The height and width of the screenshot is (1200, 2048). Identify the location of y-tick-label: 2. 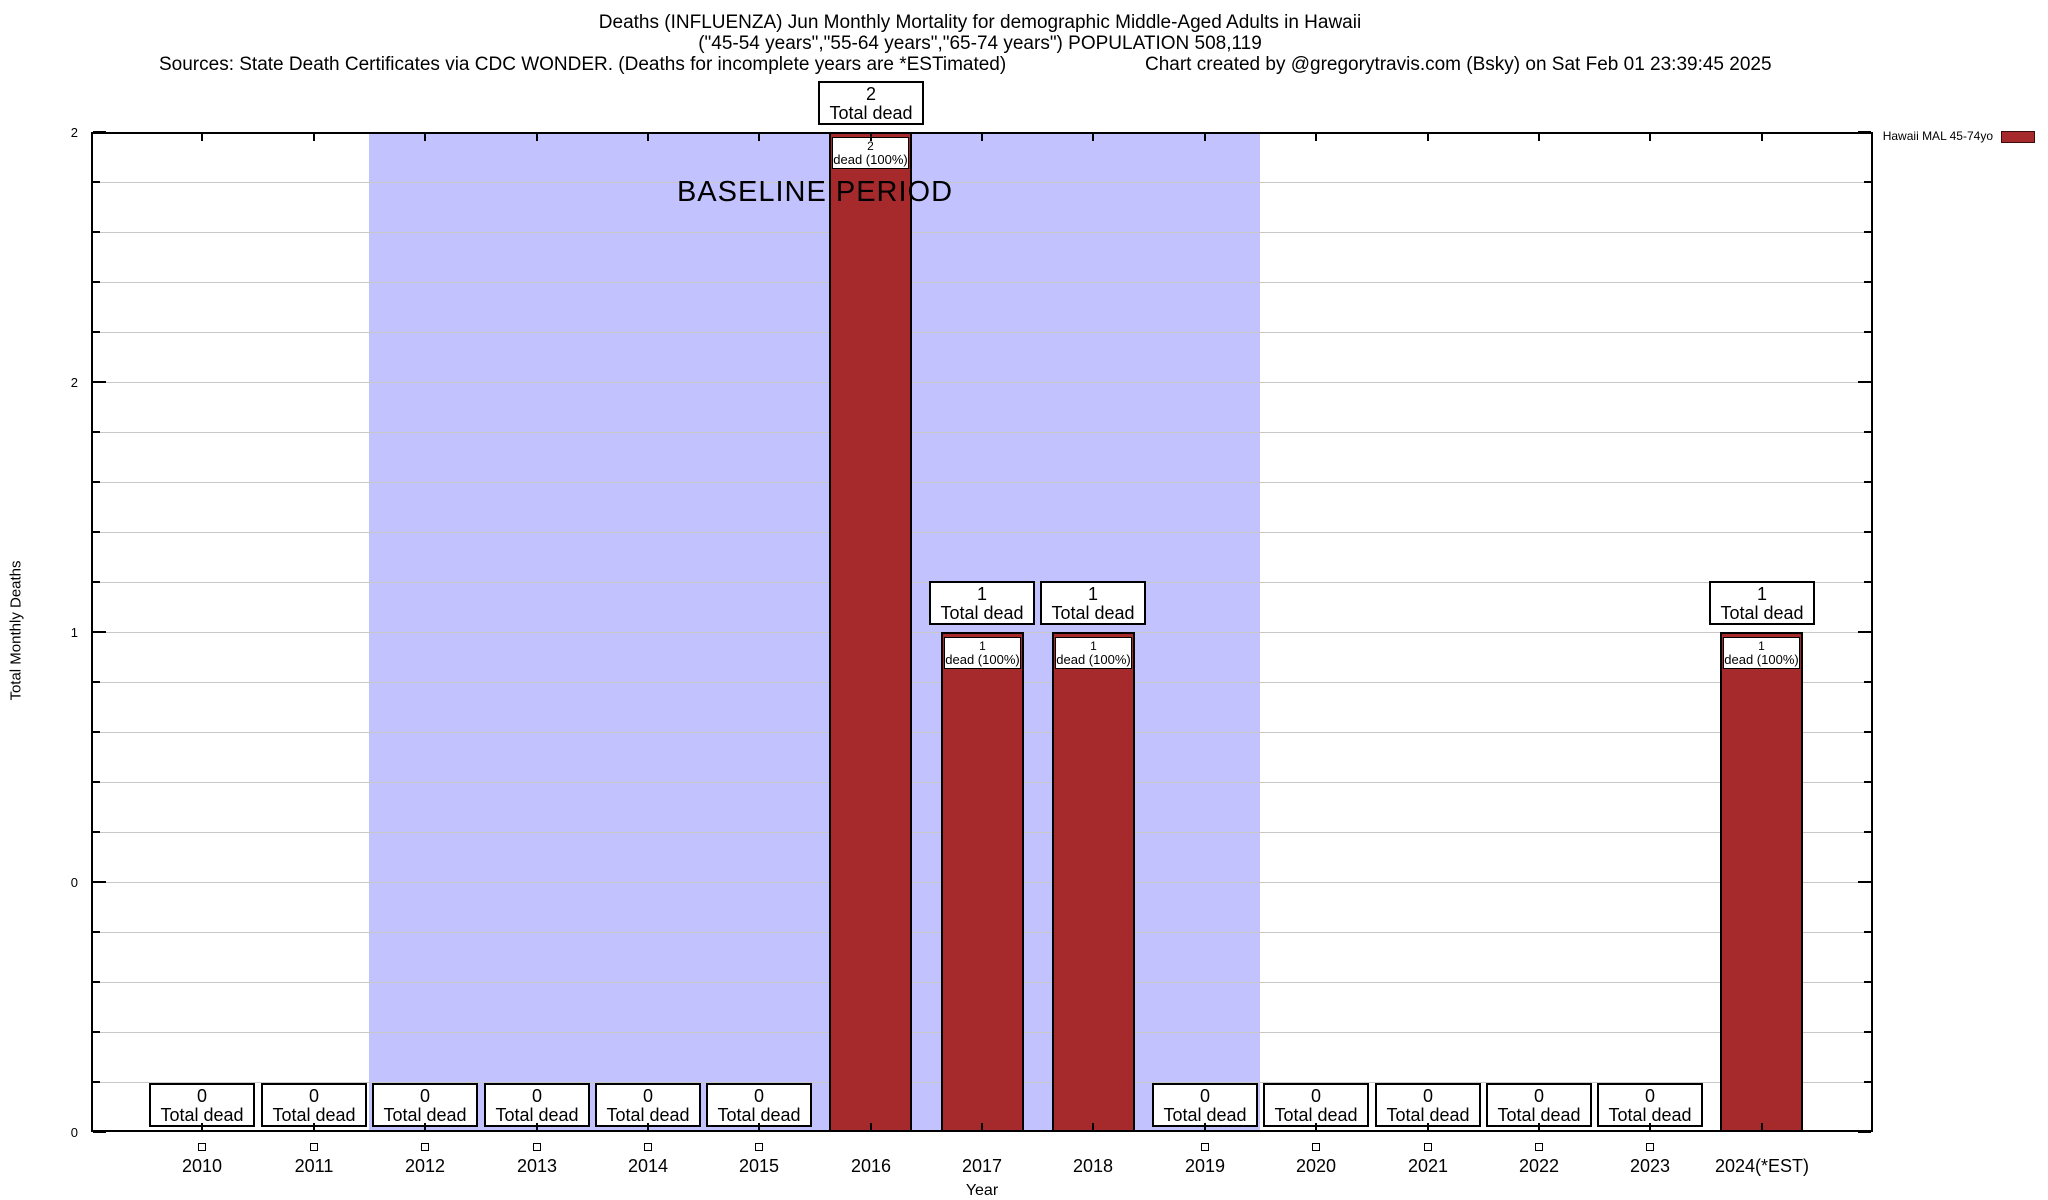
(74, 382).